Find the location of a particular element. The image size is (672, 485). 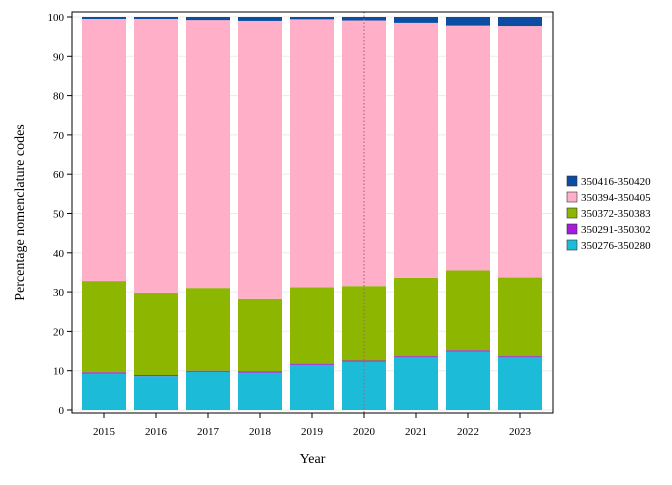

x-tick-label: 2016 is located at coordinates (156, 432).